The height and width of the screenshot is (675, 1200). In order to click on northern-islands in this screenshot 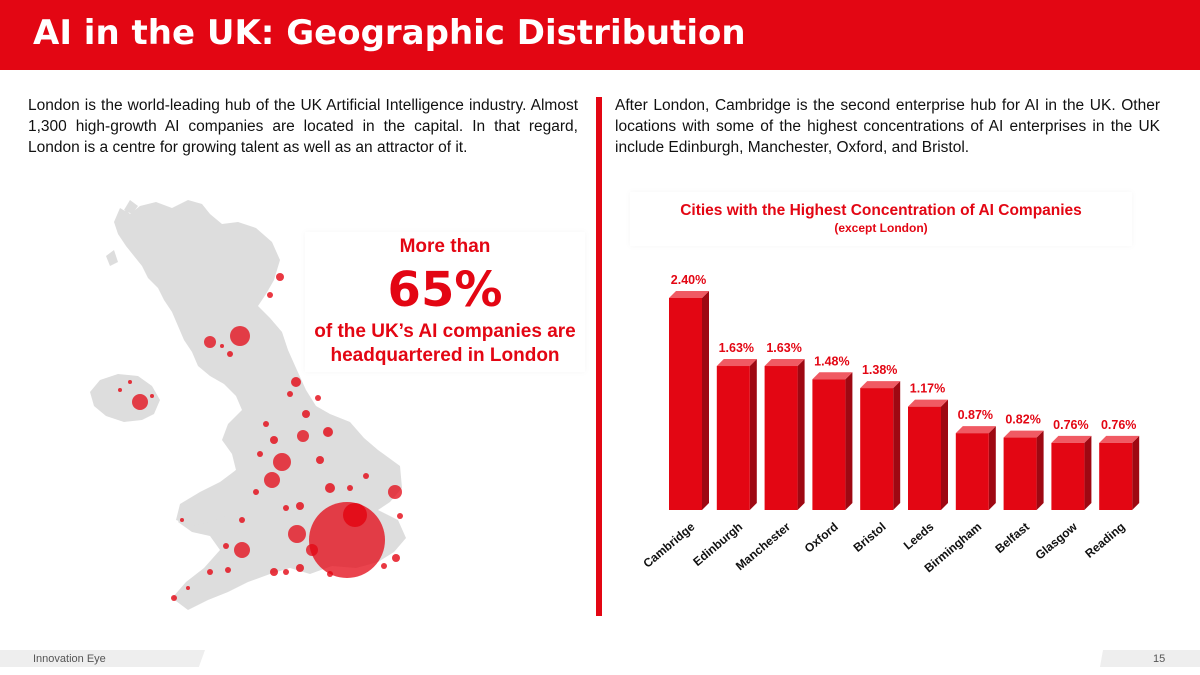, I will do `click(122, 233)`.